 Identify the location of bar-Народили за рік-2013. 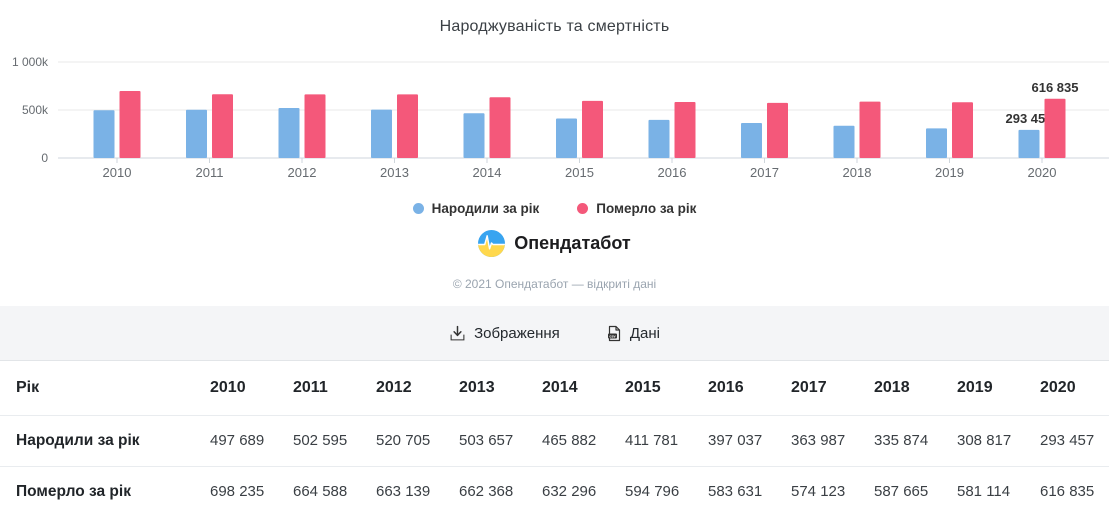
(381, 133).